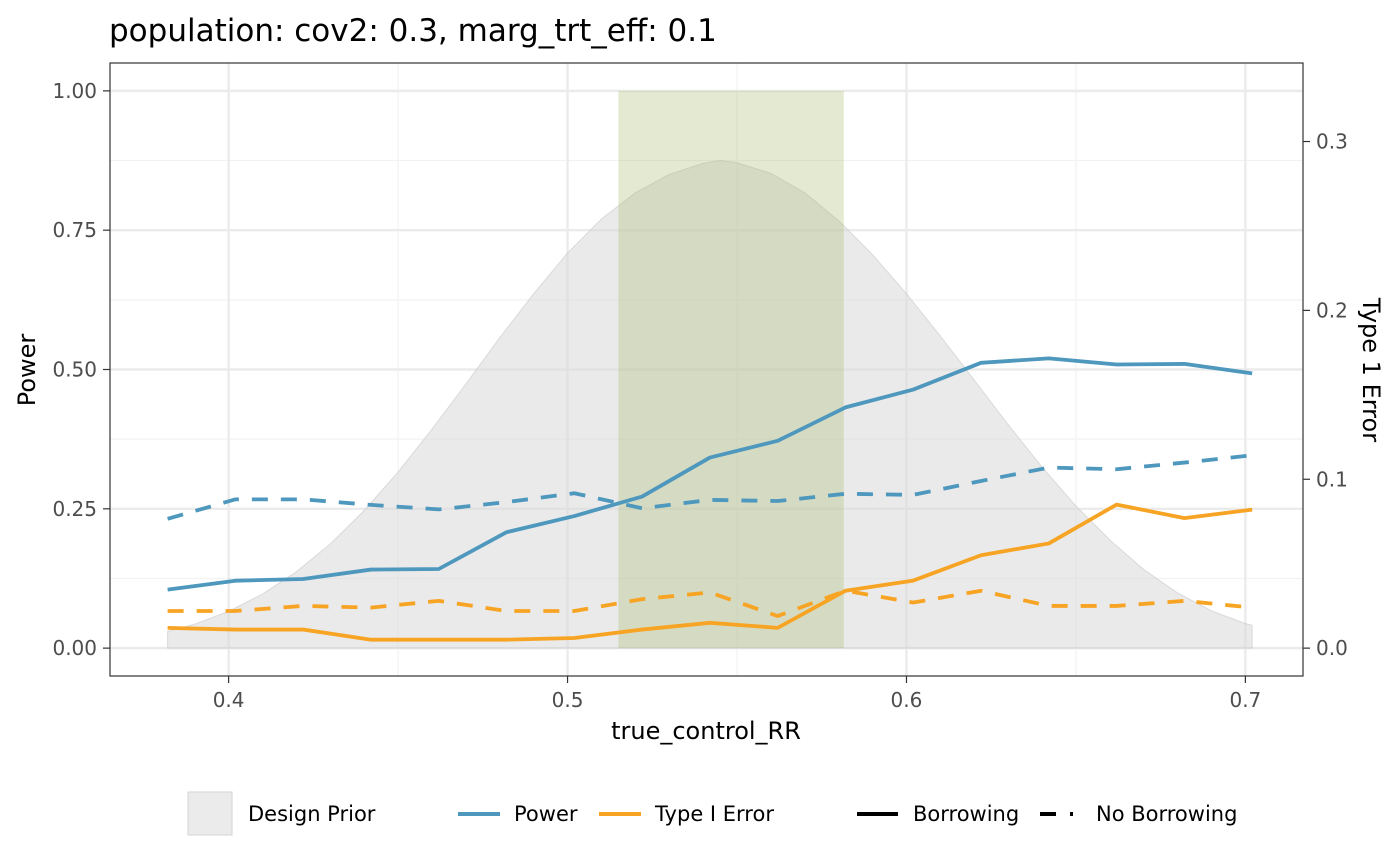 Image resolution: width=1400 pixels, height=866 pixels. I want to click on legend-label-type-i-error: Type I Error, so click(714, 814).